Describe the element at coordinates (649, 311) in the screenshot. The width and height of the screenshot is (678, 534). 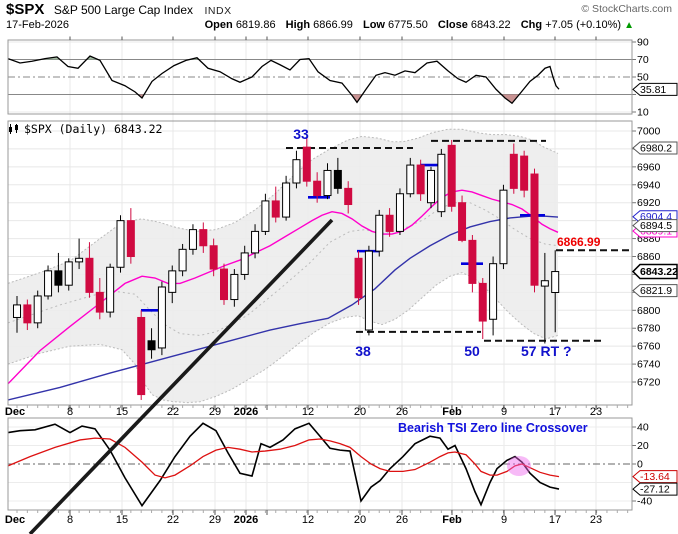
I see `svg-text: 6800` at that location.